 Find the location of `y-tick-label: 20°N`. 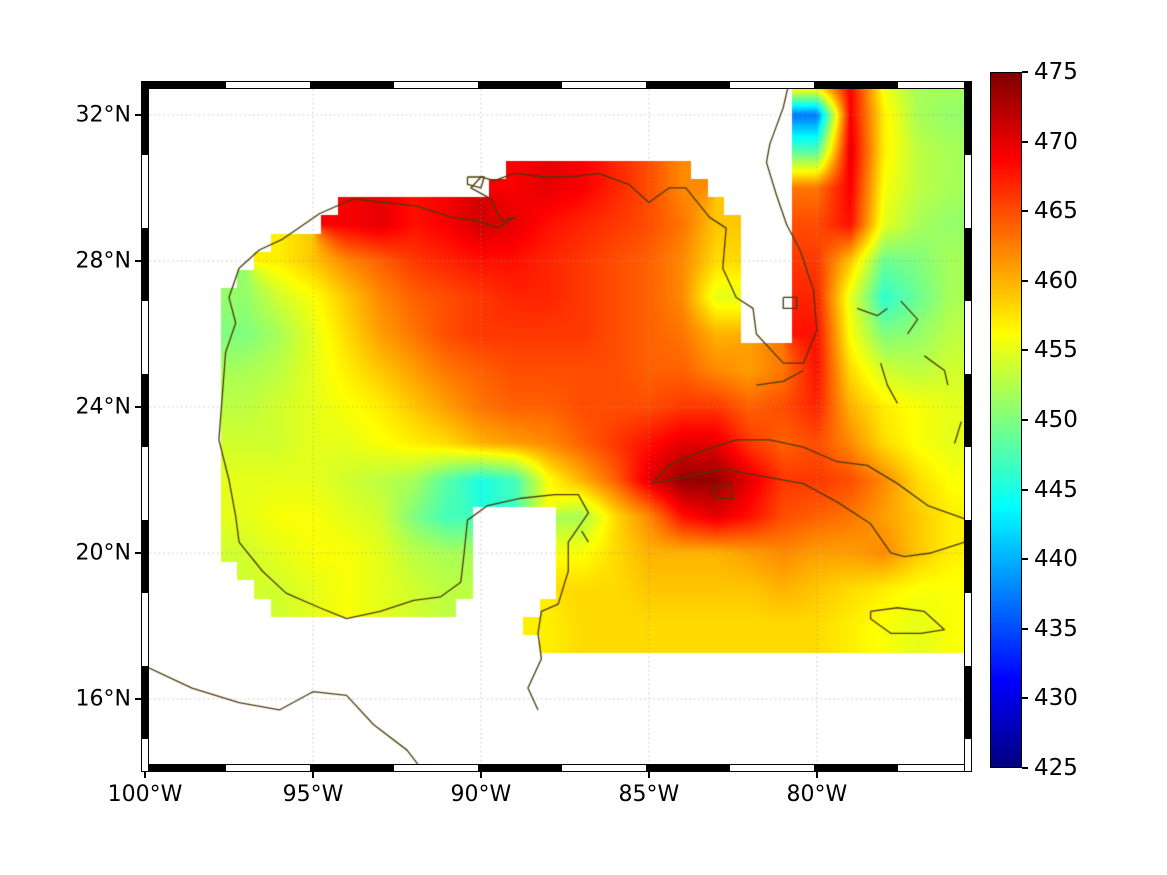

y-tick-label: 20°N is located at coordinates (103, 553).